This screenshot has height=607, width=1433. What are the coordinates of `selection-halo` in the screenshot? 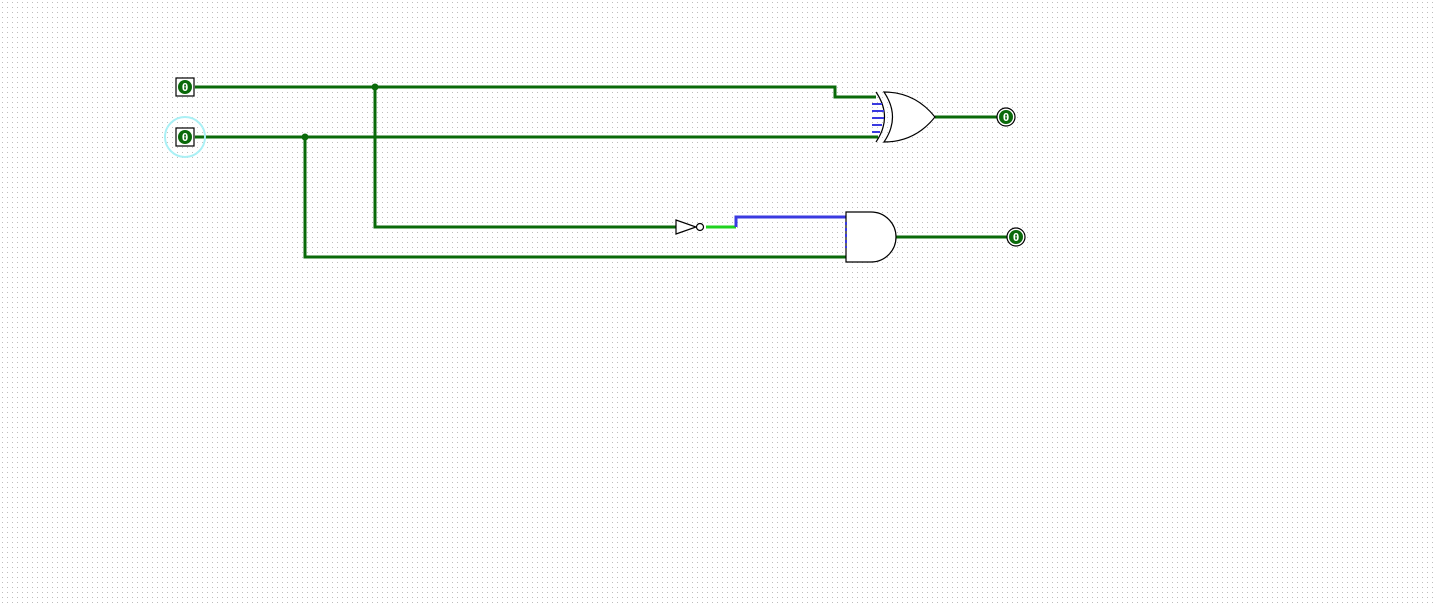 It's located at (185, 137).